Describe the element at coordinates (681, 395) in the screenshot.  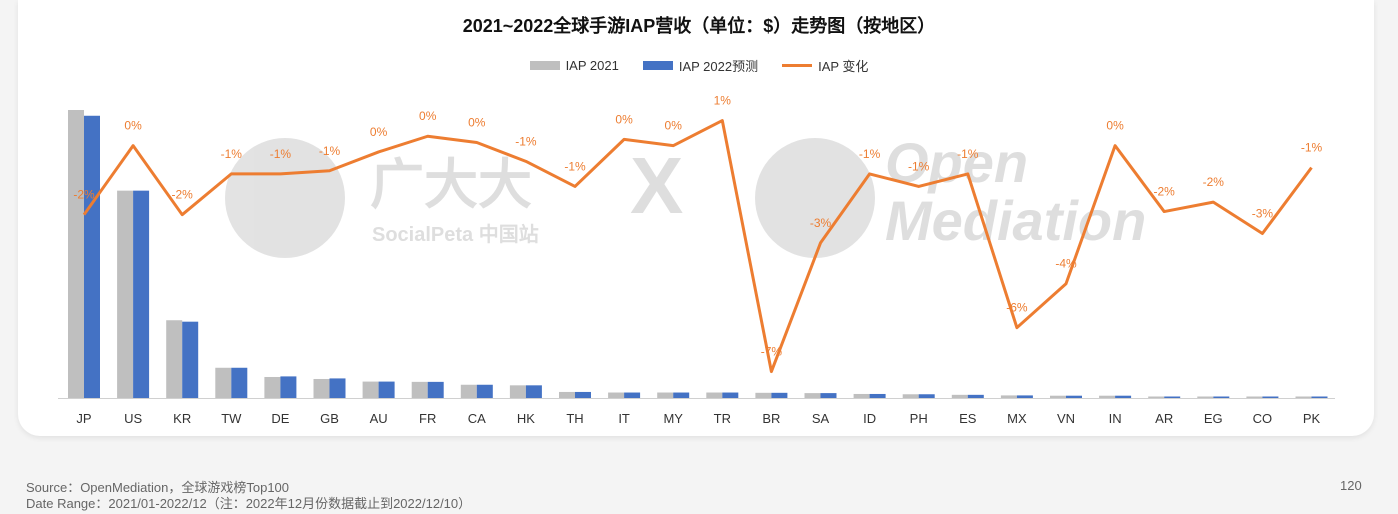
I see `bar-iap2022-MY` at that location.